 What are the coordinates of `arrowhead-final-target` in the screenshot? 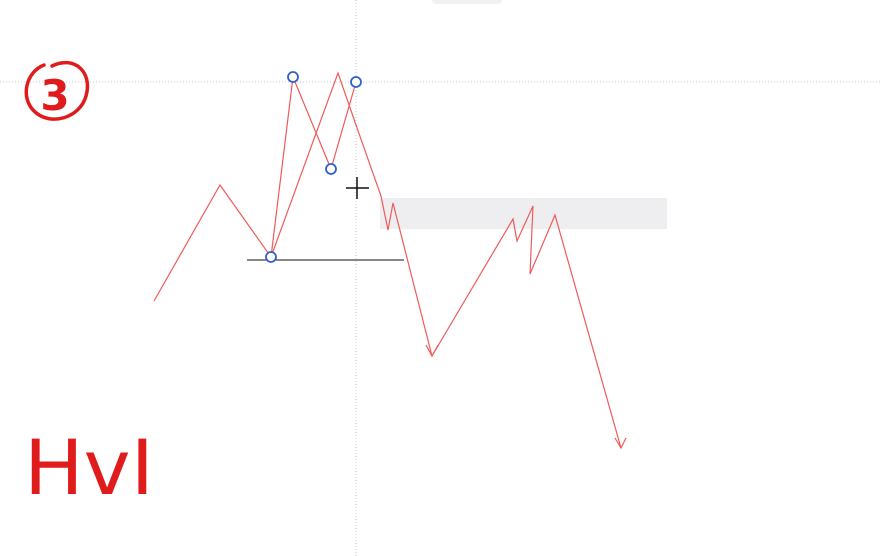 It's located at (620, 443).